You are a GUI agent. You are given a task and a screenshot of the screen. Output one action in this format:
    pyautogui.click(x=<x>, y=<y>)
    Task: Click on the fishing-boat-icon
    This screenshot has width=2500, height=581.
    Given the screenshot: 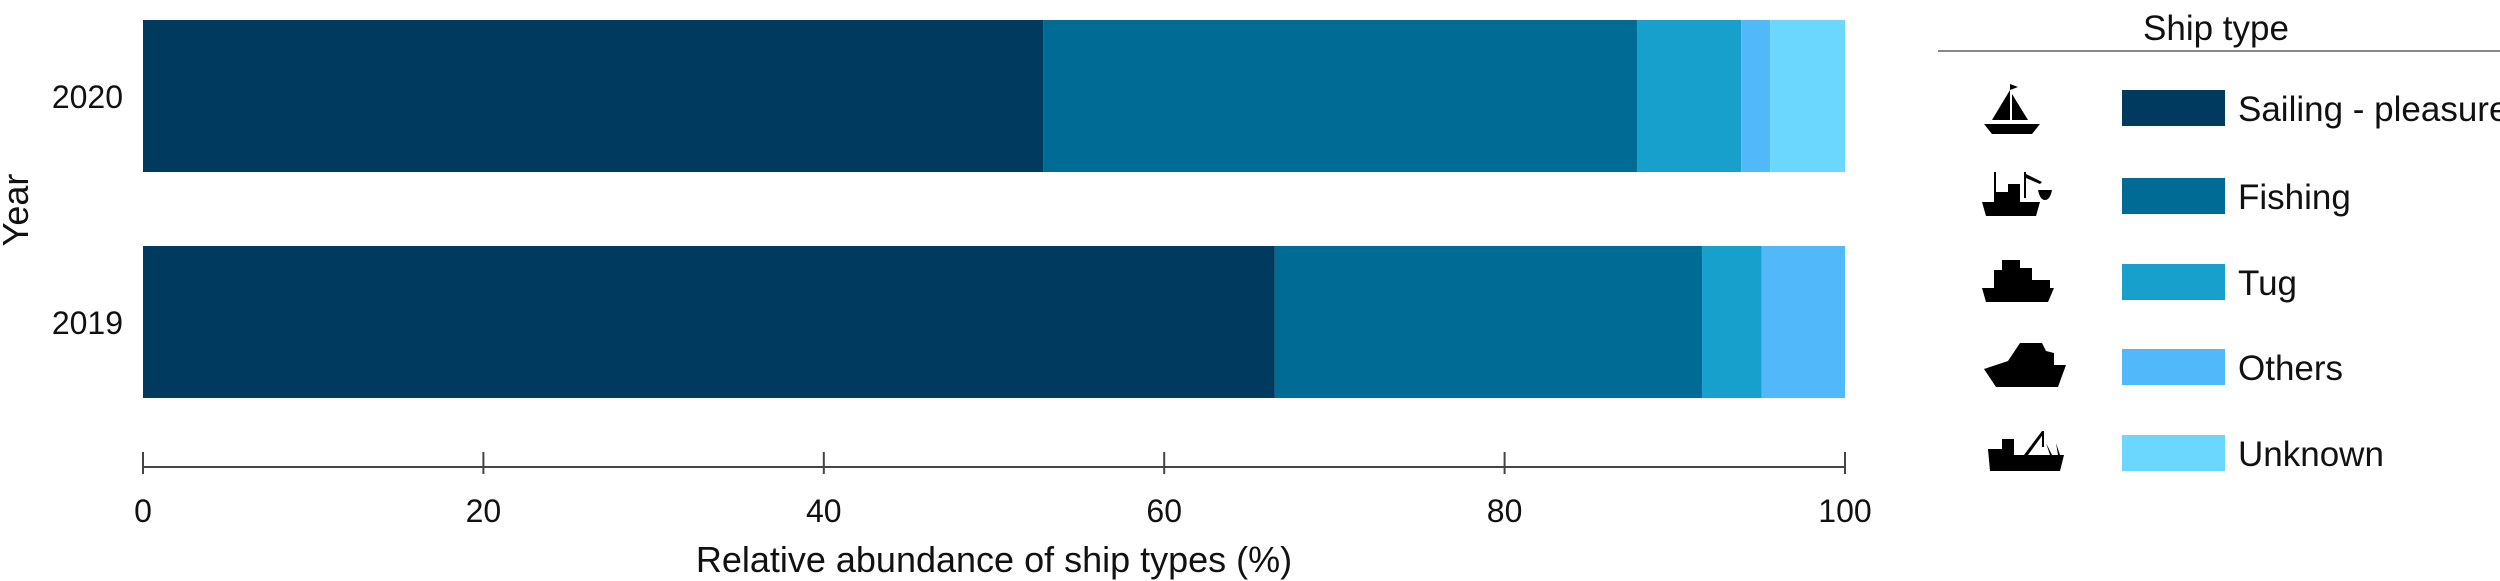 What is the action you would take?
    pyautogui.click(x=2017, y=194)
    